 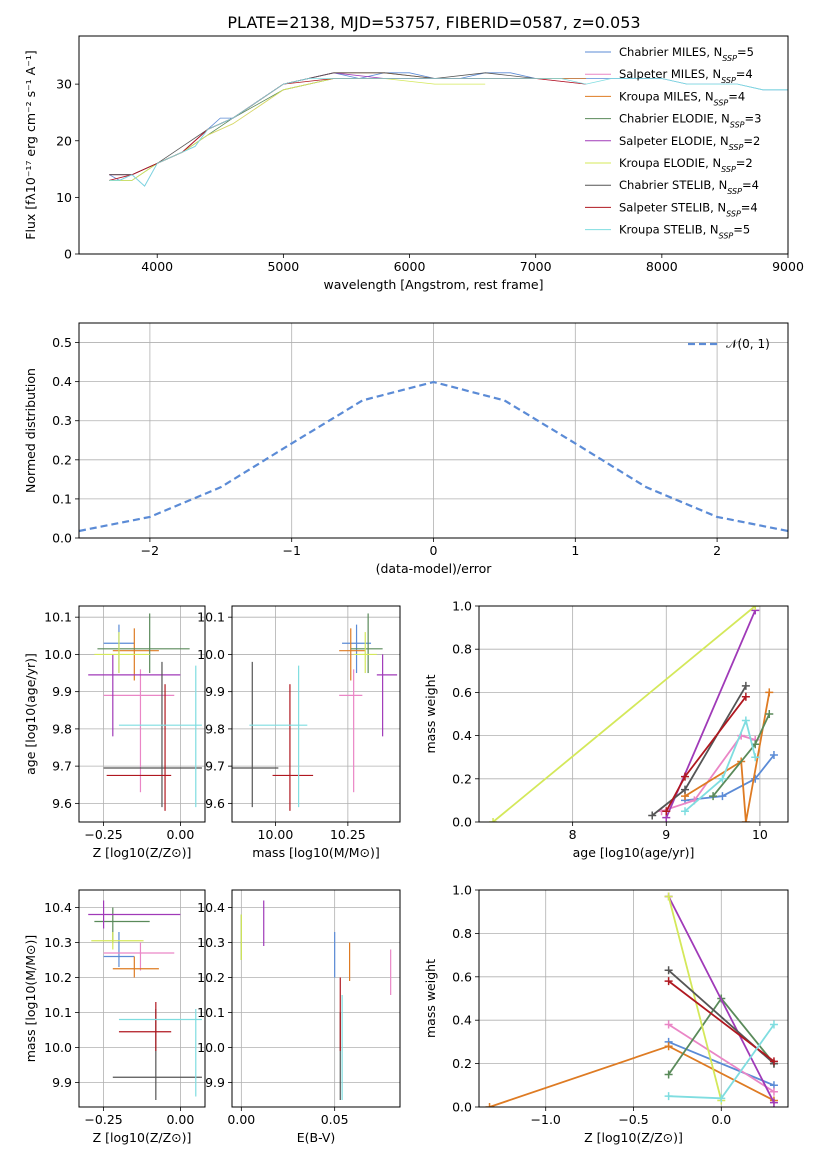 I want to click on x-axis-label: wavelength [Angstrom, rest frame], so click(x=433, y=284).